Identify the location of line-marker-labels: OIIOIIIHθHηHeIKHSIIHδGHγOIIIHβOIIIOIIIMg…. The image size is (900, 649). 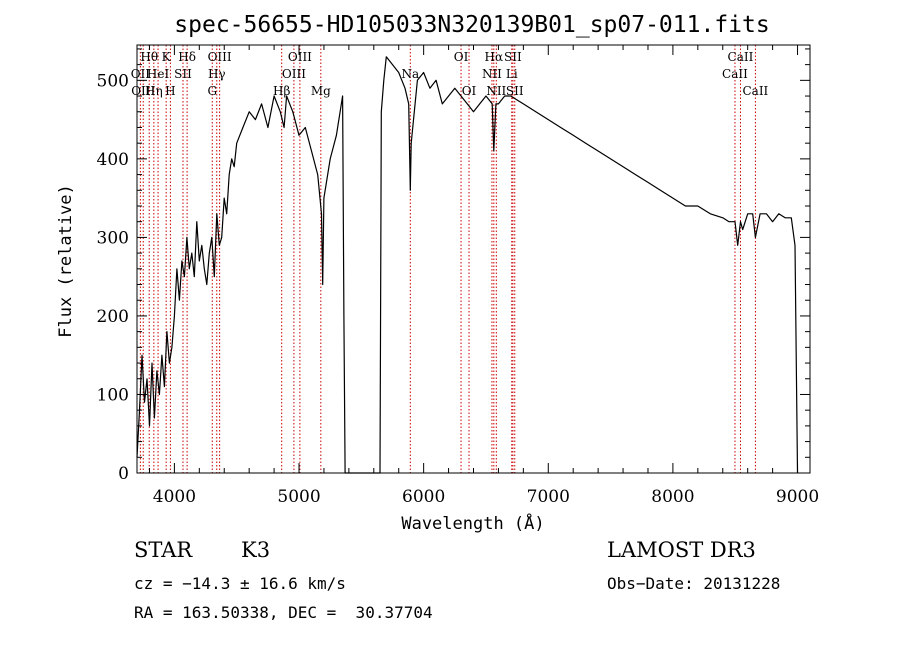
(450, 74).